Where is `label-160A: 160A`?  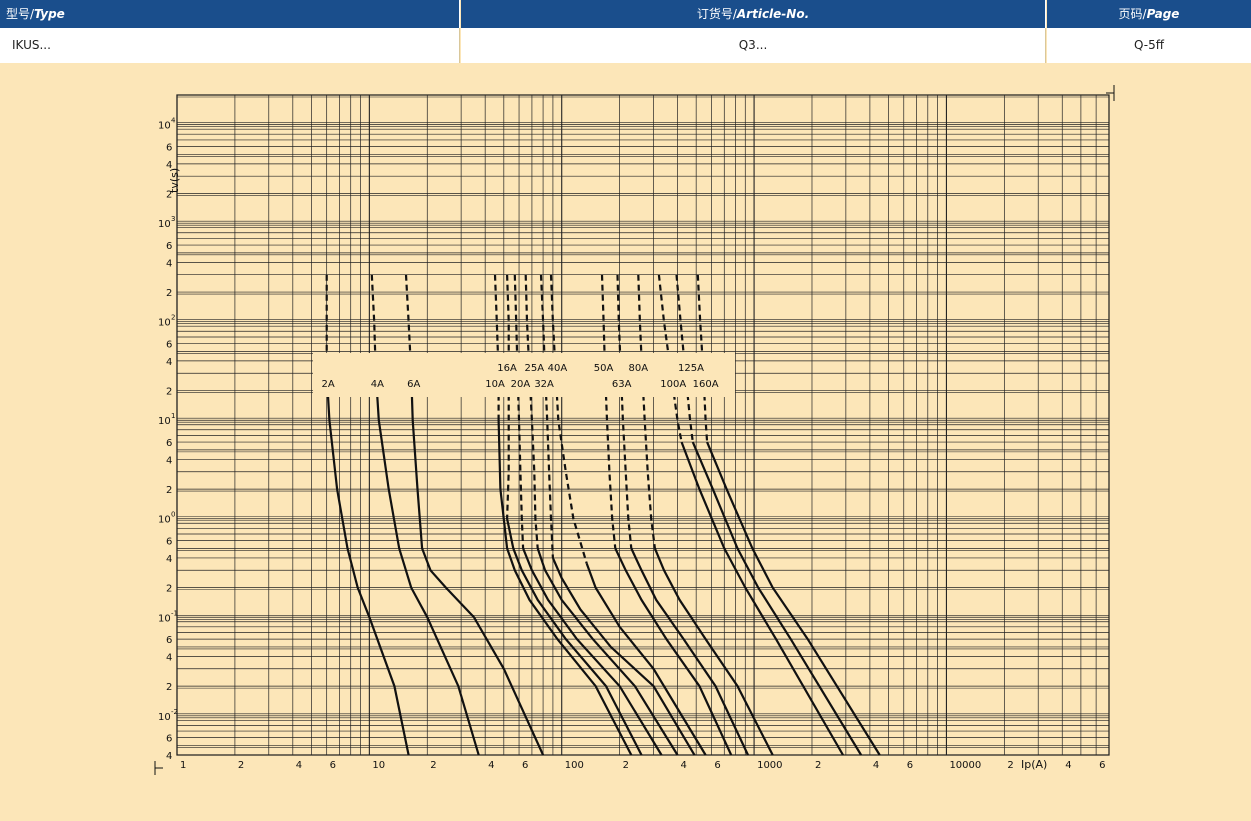 label-160A: 160A is located at coordinates (706, 384).